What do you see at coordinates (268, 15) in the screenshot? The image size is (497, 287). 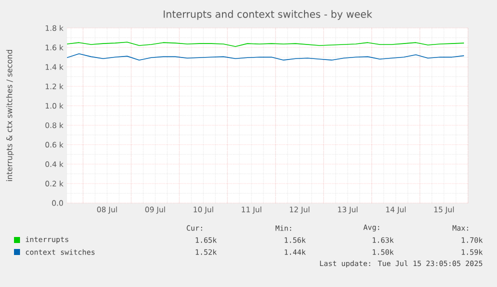 I see `chart-title: Interrupts and context switches - by week` at bounding box center [268, 15].